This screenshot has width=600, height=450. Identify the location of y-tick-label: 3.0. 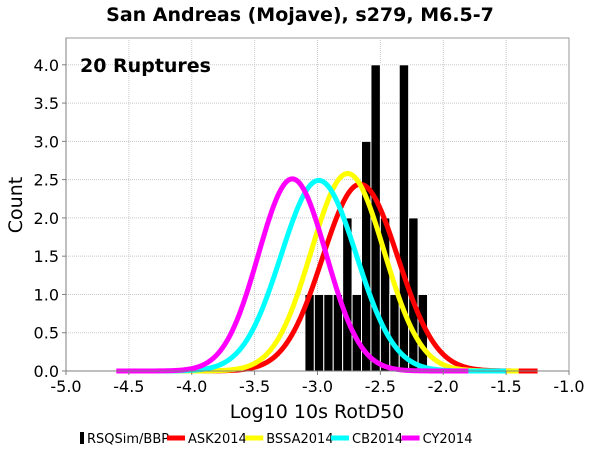
(46, 141).